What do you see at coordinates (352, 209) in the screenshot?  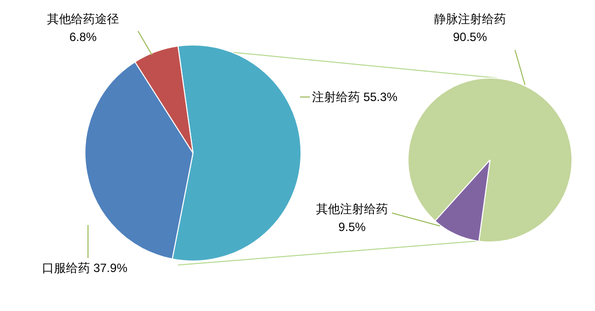 I see `slice-label: 其他注射给药` at bounding box center [352, 209].